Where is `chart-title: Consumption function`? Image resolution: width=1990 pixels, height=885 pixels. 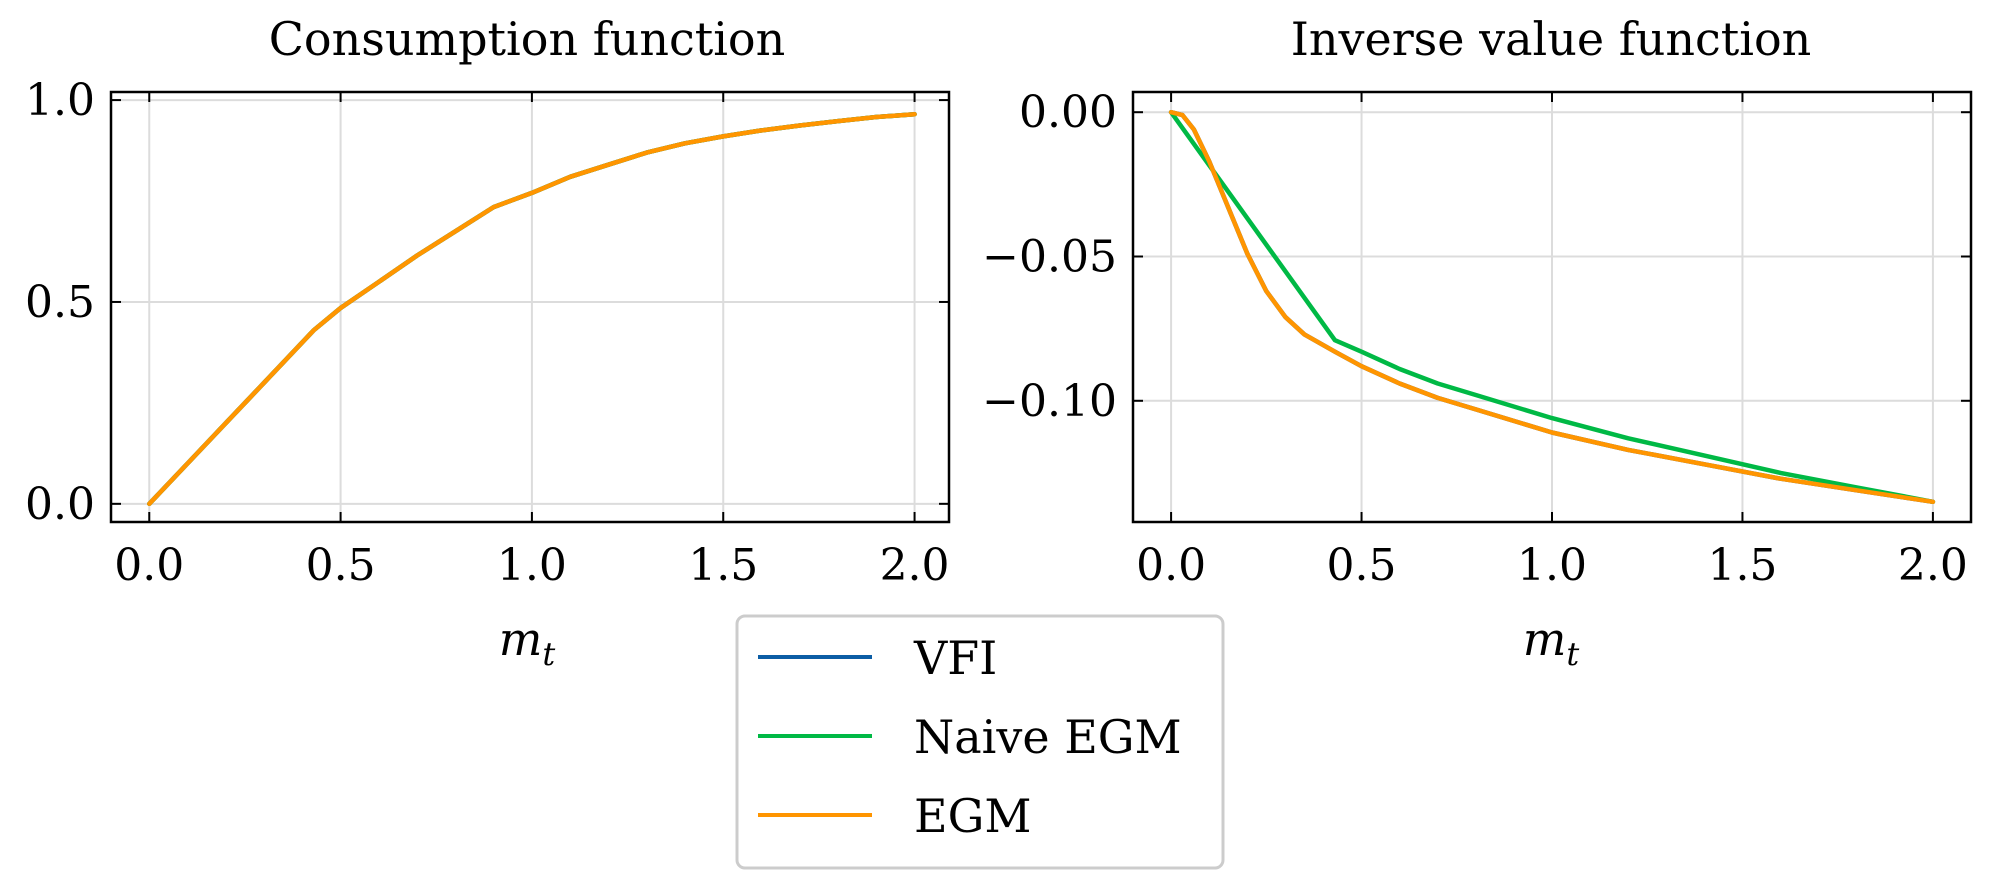
chart-title: Consumption function is located at coordinates (527, 39).